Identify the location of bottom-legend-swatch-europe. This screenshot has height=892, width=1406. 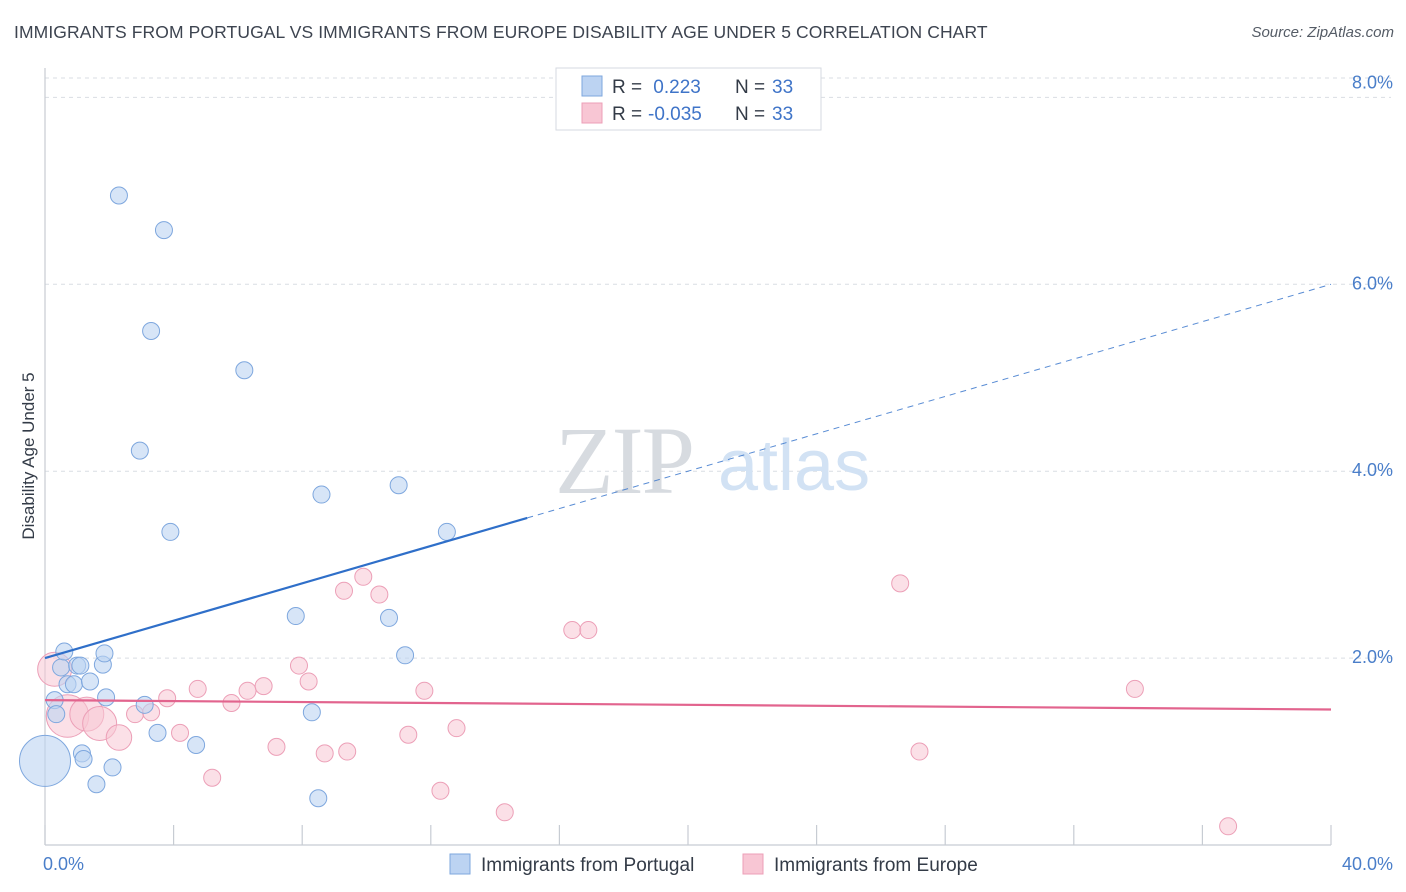
(753, 864).